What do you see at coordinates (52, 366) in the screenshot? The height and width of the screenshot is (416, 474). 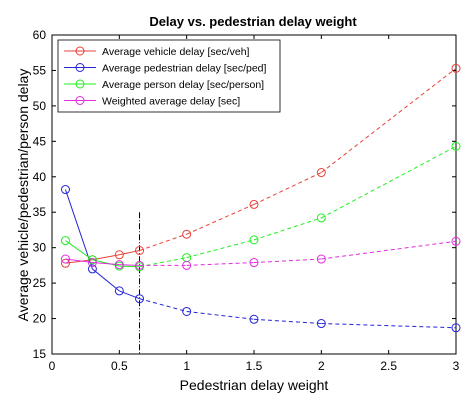 I see `x-tick-label: 0` at bounding box center [52, 366].